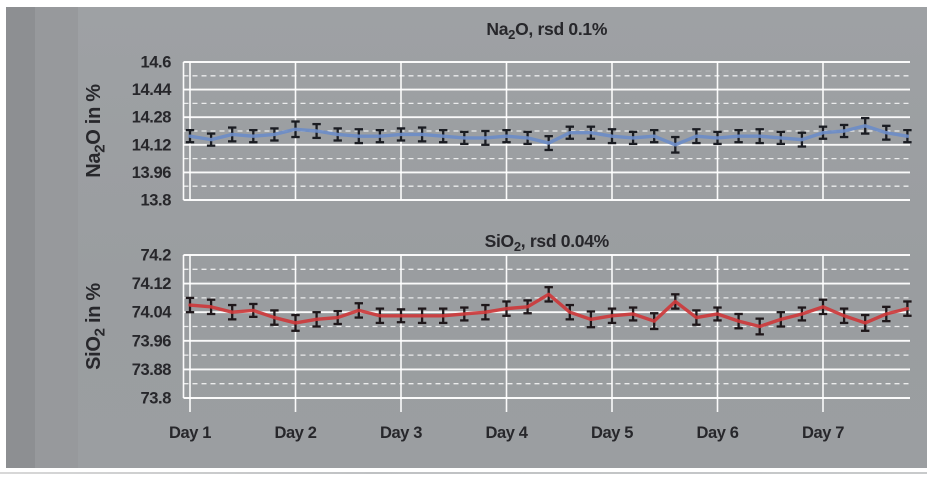  Describe the element at coordinates (823, 433) in the screenshot. I see `x-tick-label: Day 7` at that location.